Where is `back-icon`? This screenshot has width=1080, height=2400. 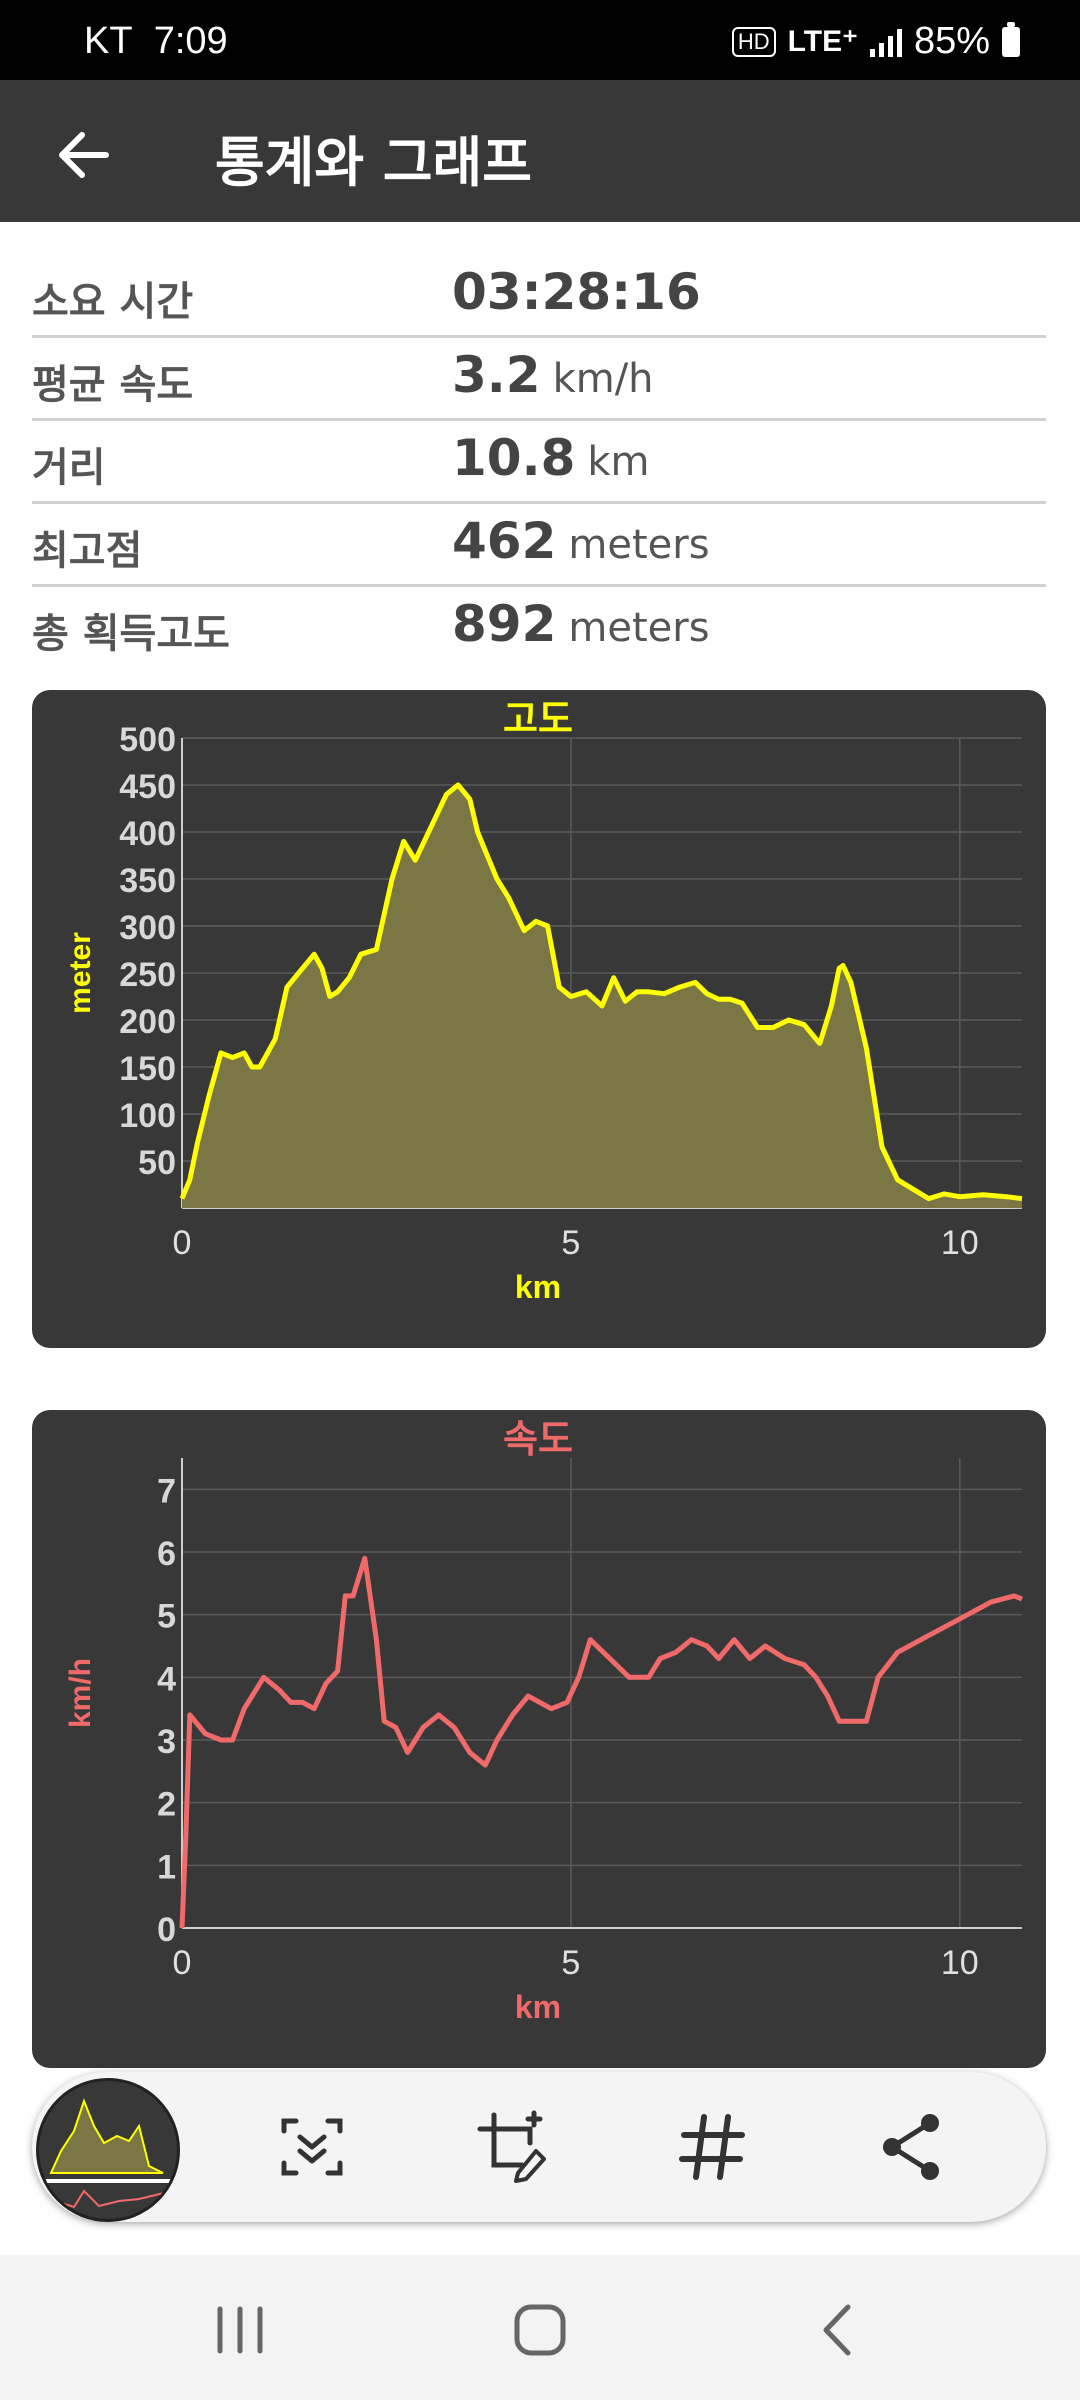 back-icon is located at coordinates (840, 2330).